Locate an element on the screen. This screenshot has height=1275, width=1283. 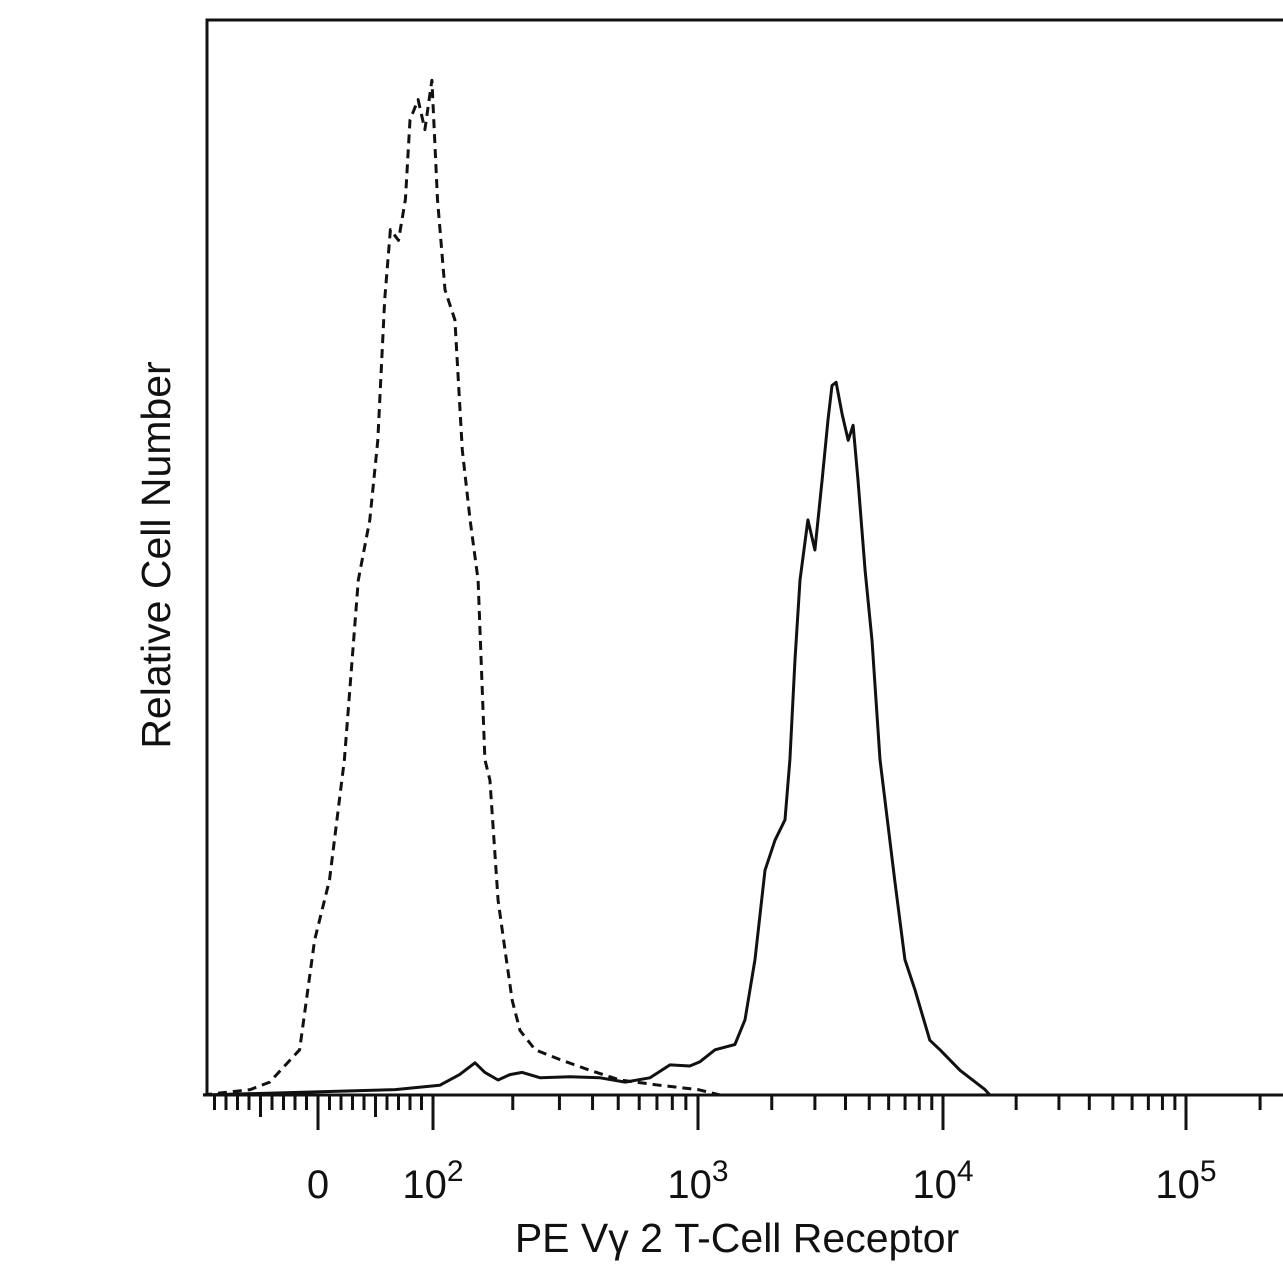
x-axis-tick-labels: 0 10² 10³ 10⁴ 10⁵ is located at coordinates (762, 1181).